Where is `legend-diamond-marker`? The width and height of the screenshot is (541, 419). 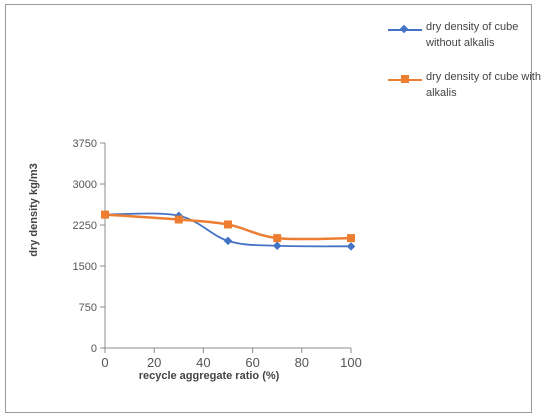 legend-diamond-marker is located at coordinates (404, 29).